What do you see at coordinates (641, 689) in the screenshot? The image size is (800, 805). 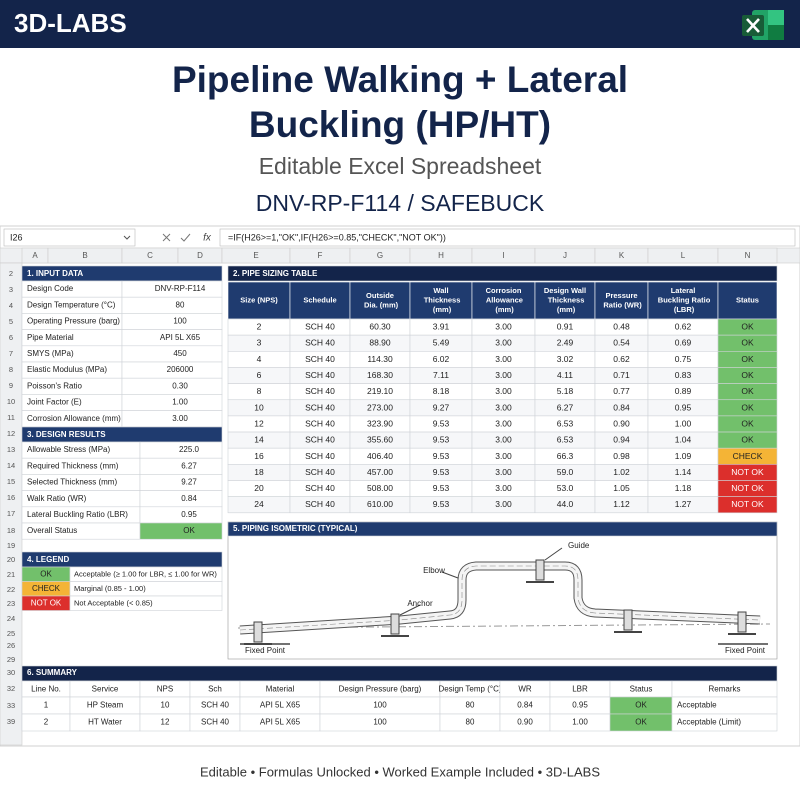 I see `summary-header: Status` at bounding box center [641, 689].